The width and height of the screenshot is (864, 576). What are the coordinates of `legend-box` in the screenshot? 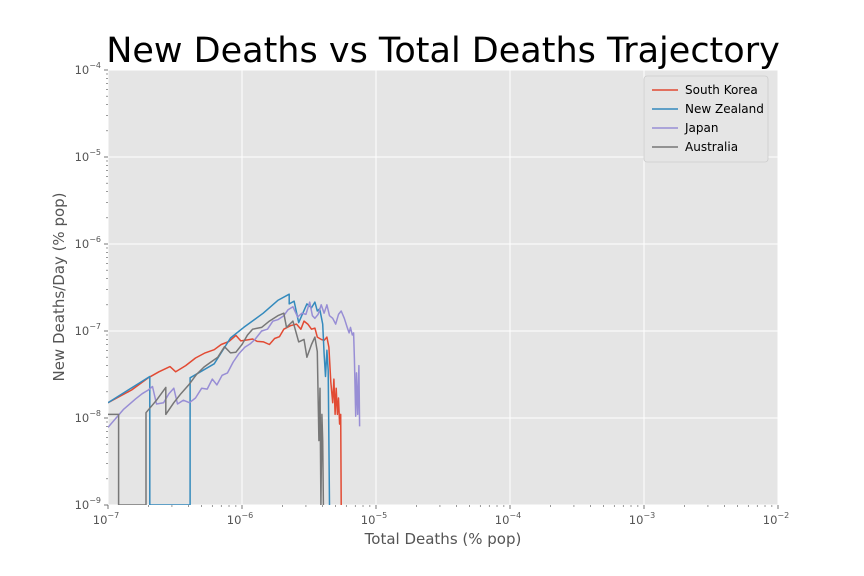 It's located at (706, 119).